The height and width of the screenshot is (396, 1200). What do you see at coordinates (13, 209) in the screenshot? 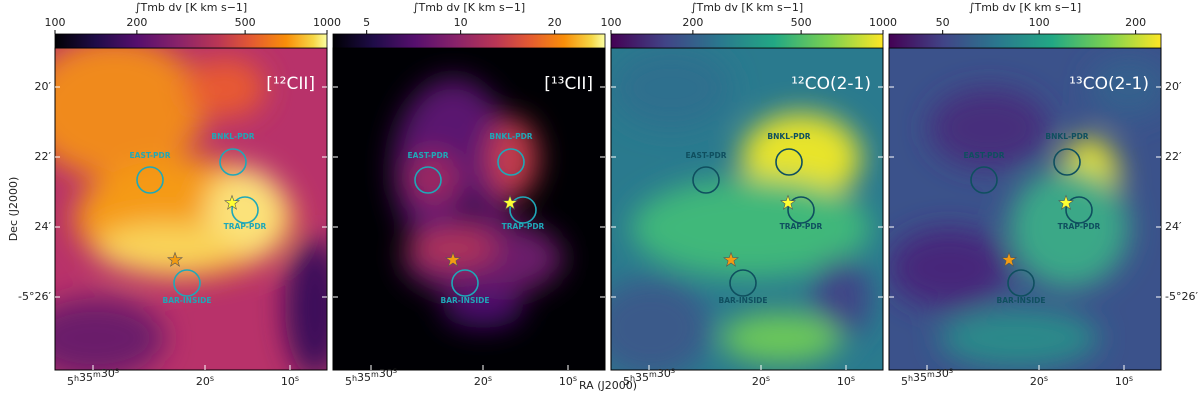
I see `y-axis-label: Dec (J2000)` at bounding box center [13, 209].